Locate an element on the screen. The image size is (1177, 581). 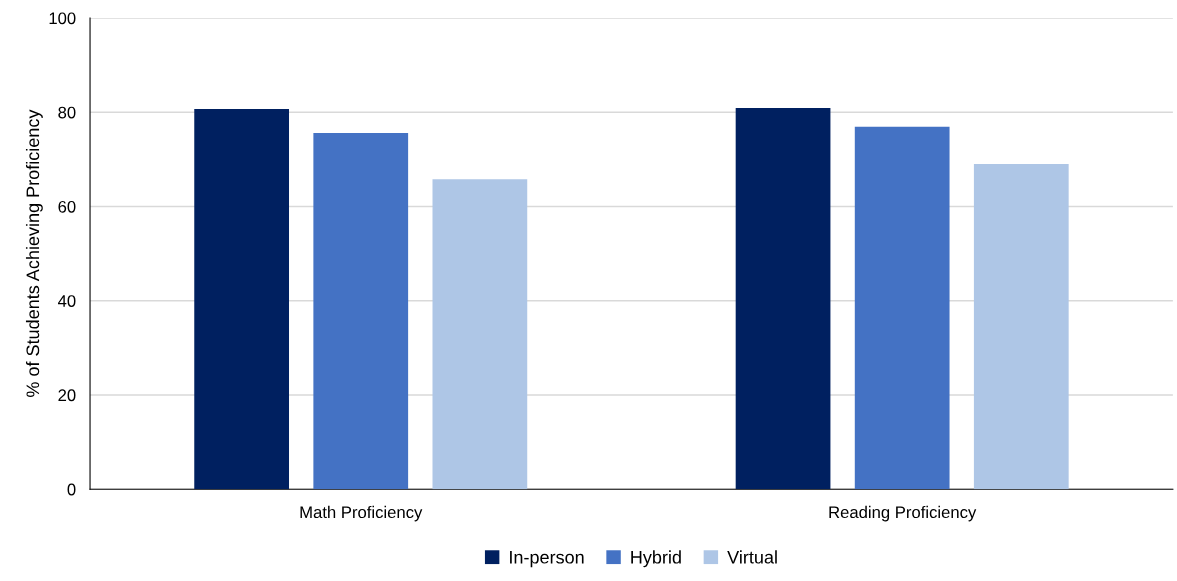
legend-label: Virtual is located at coordinates (752, 557).